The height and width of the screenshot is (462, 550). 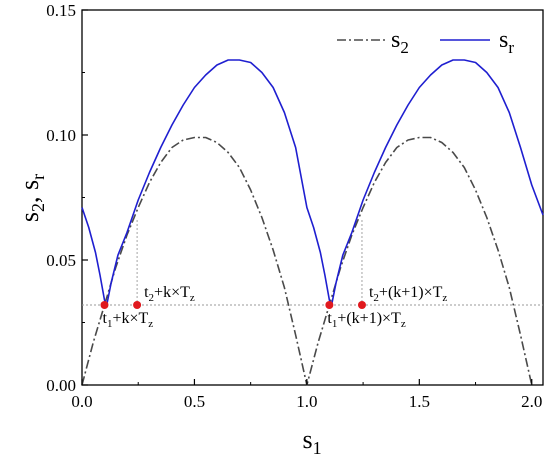 What do you see at coordinates (67, 198) in the screenshot?
I see `y-axis: 0.00 0.05 0.10 0.15` at bounding box center [67, 198].